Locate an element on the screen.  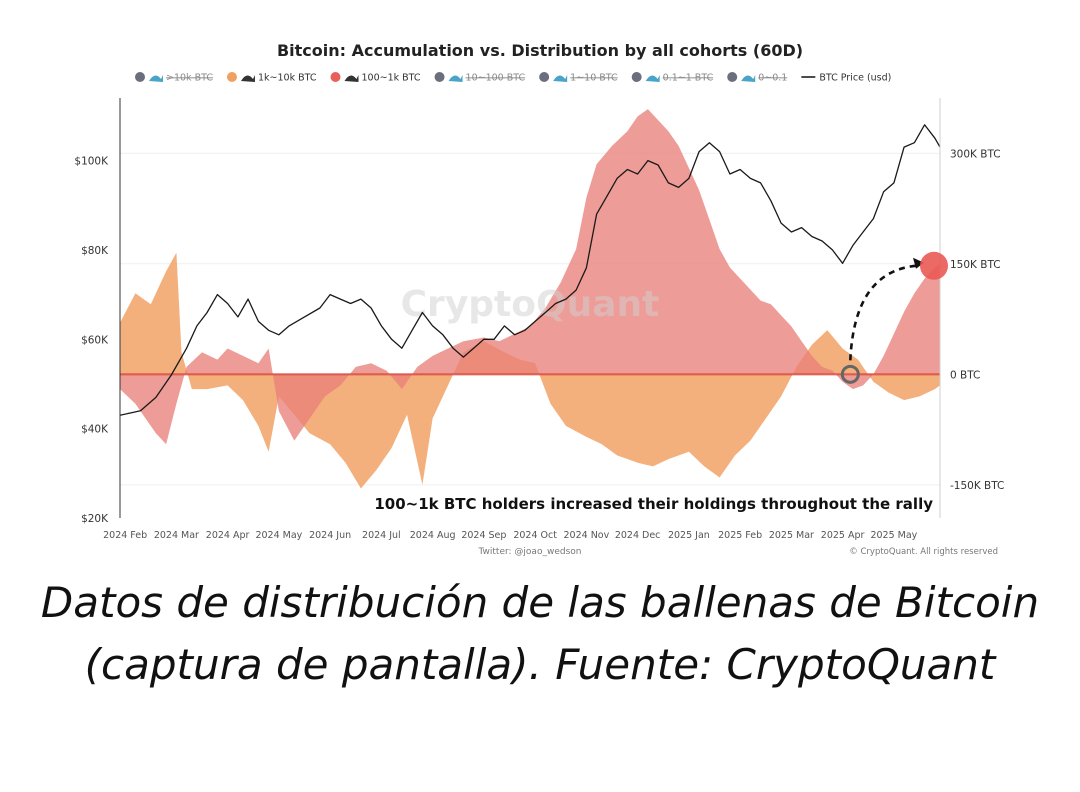
legend-label: 10~100 BTC is located at coordinates (496, 78).